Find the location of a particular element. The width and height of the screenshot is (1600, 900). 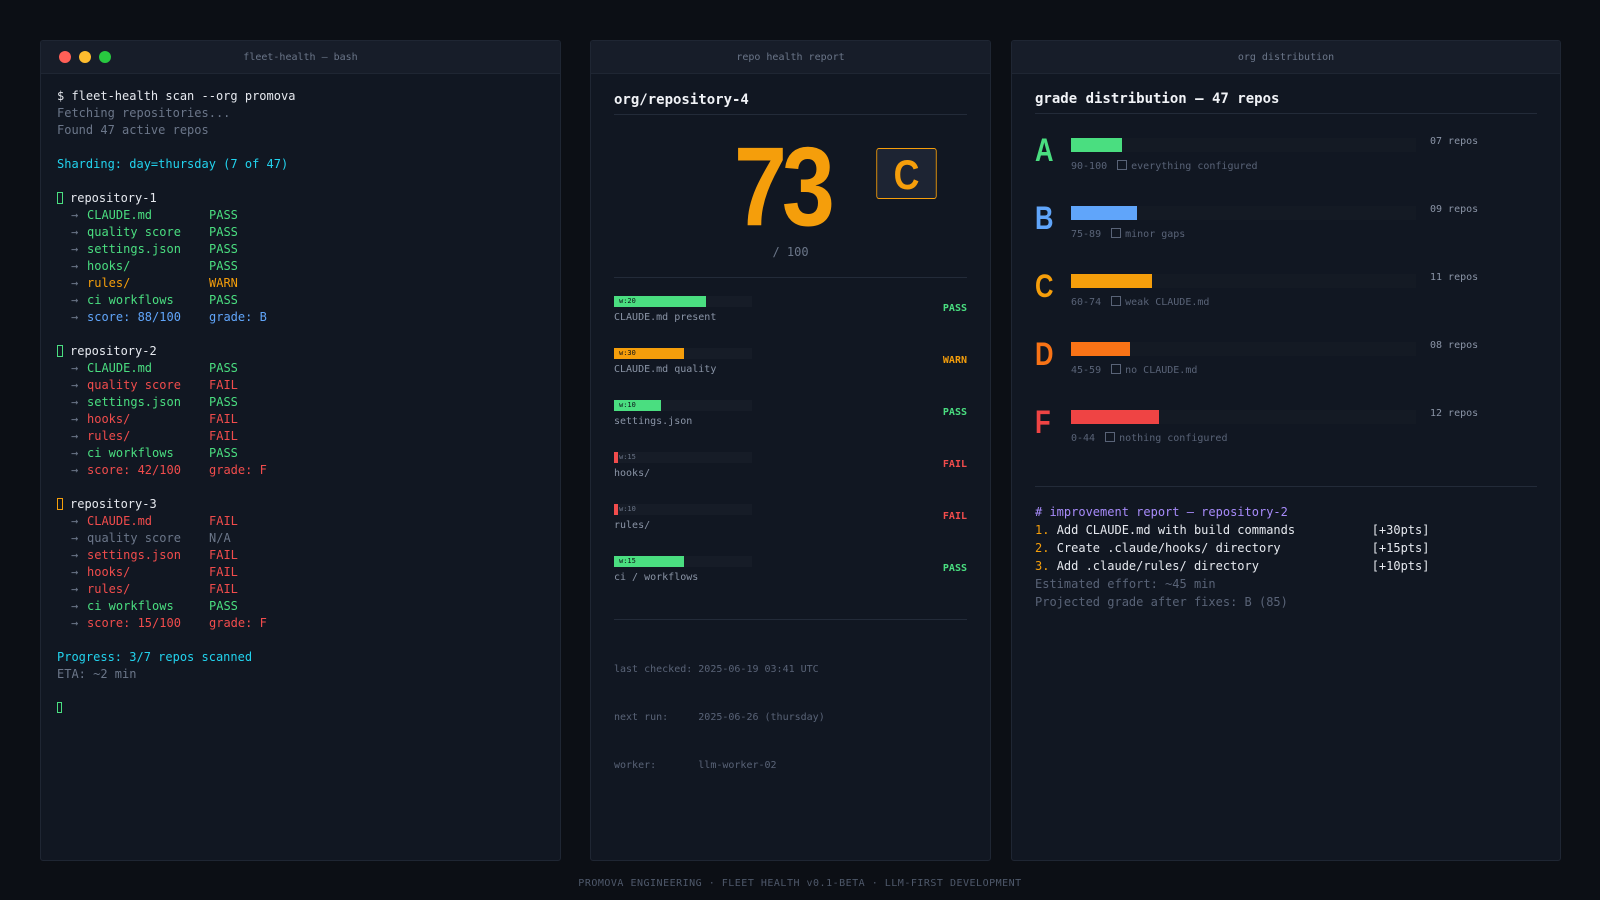

repo-heading: repository-1 is located at coordinates (300, 198).